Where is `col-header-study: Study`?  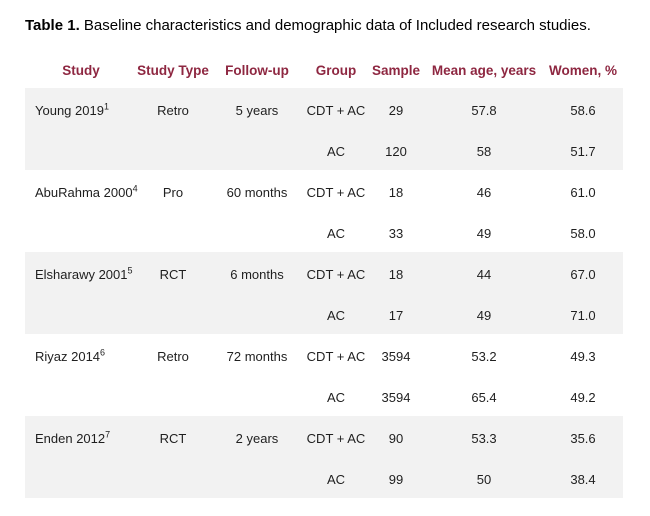 col-header-study: Study is located at coordinates (81, 70).